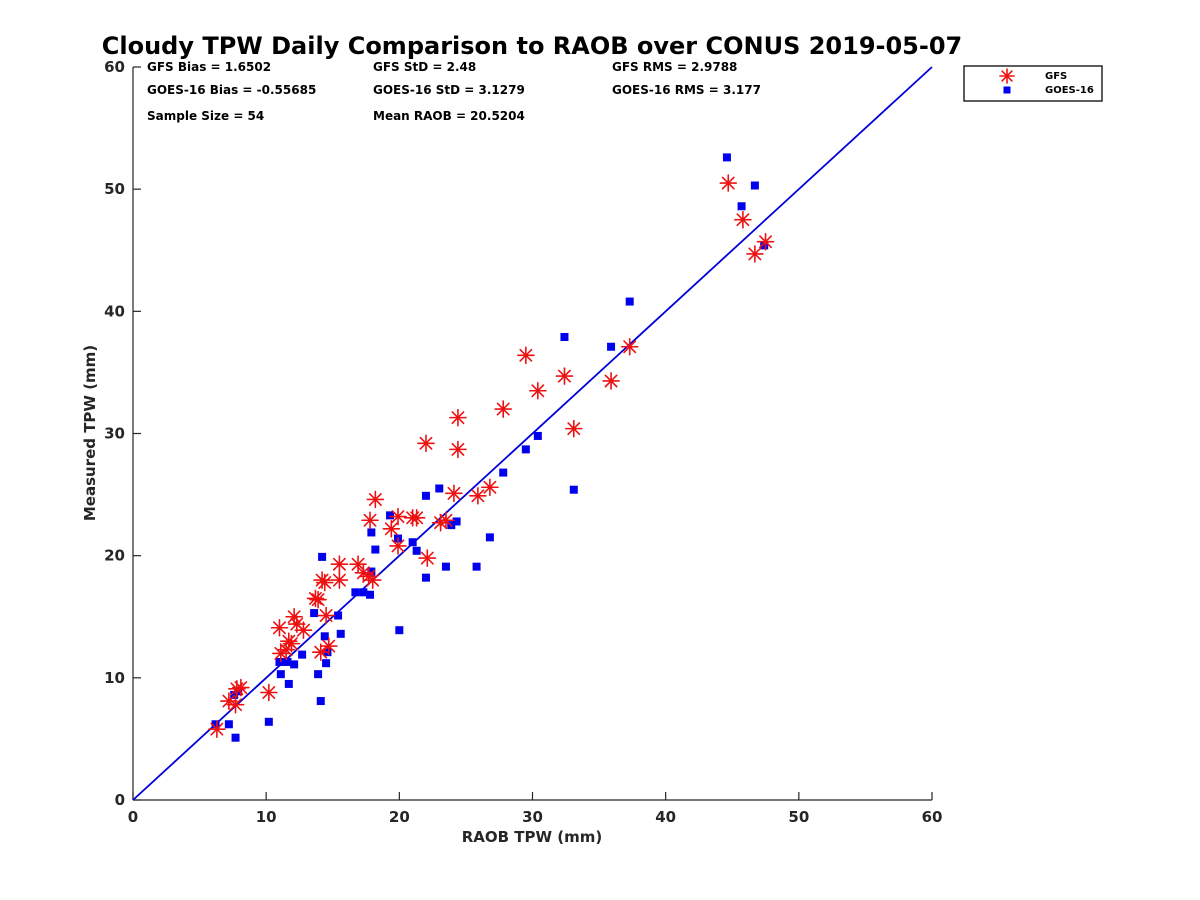  What do you see at coordinates (1056, 76) in the screenshot?
I see `legend-label-gfs: GFS` at bounding box center [1056, 76].